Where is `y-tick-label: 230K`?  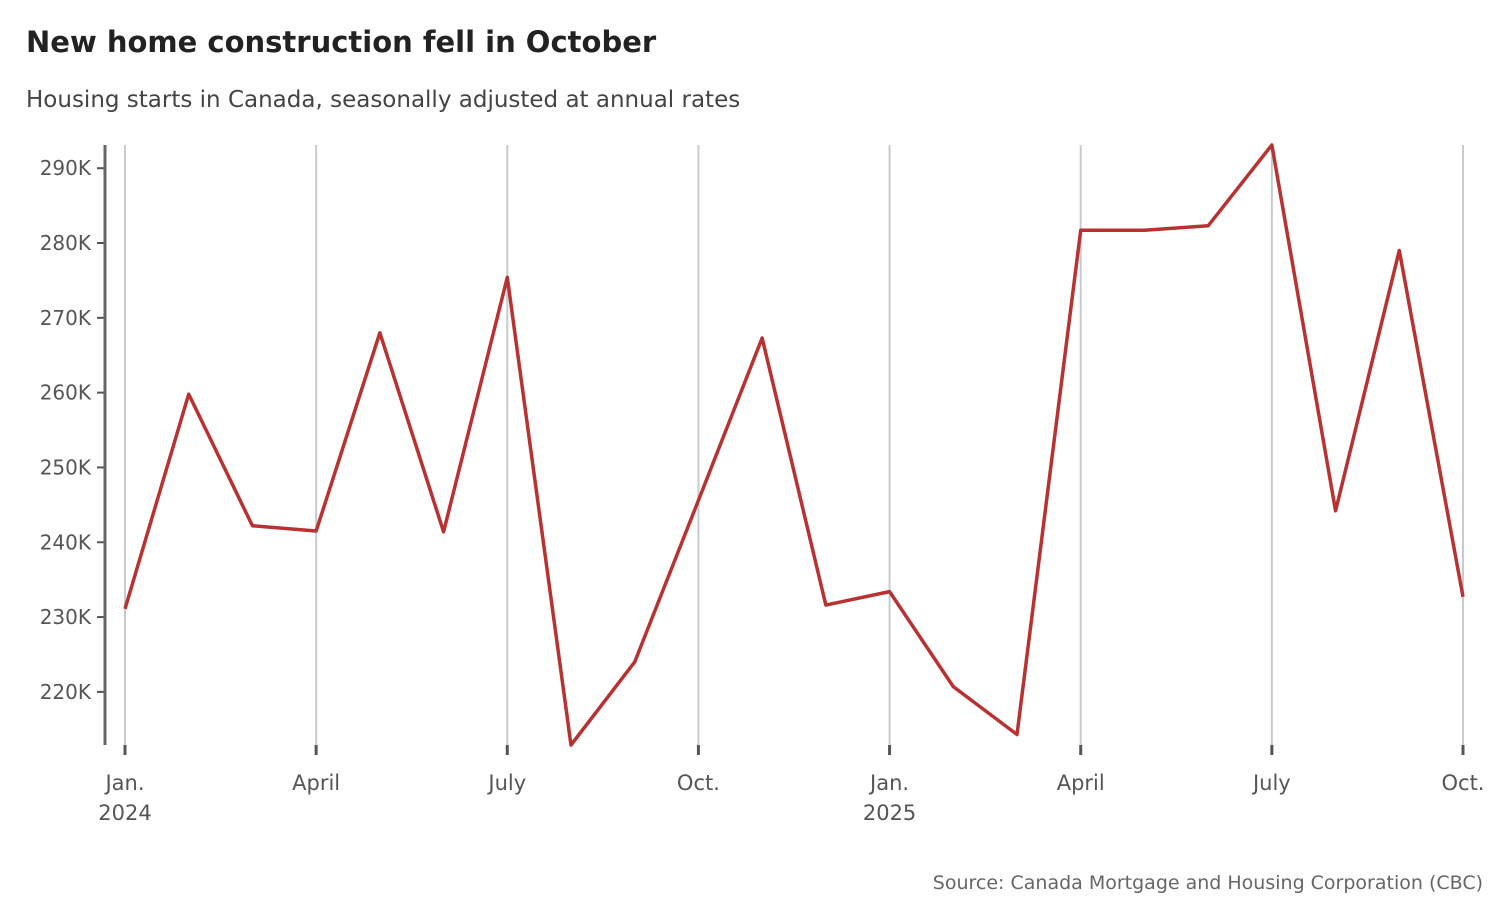
y-tick-label: 230K is located at coordinates (66, 617).